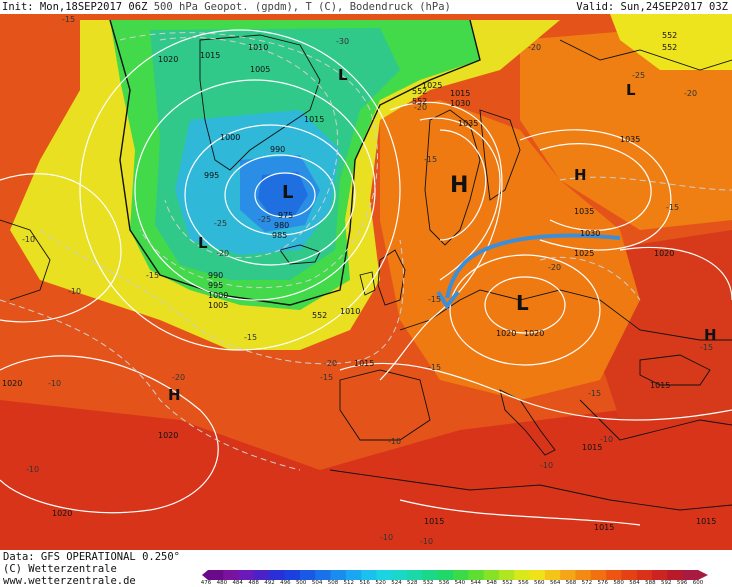 The height and width of the screenshot is (587, 732). I want to click on temp-label: -30, so click(342, 41).